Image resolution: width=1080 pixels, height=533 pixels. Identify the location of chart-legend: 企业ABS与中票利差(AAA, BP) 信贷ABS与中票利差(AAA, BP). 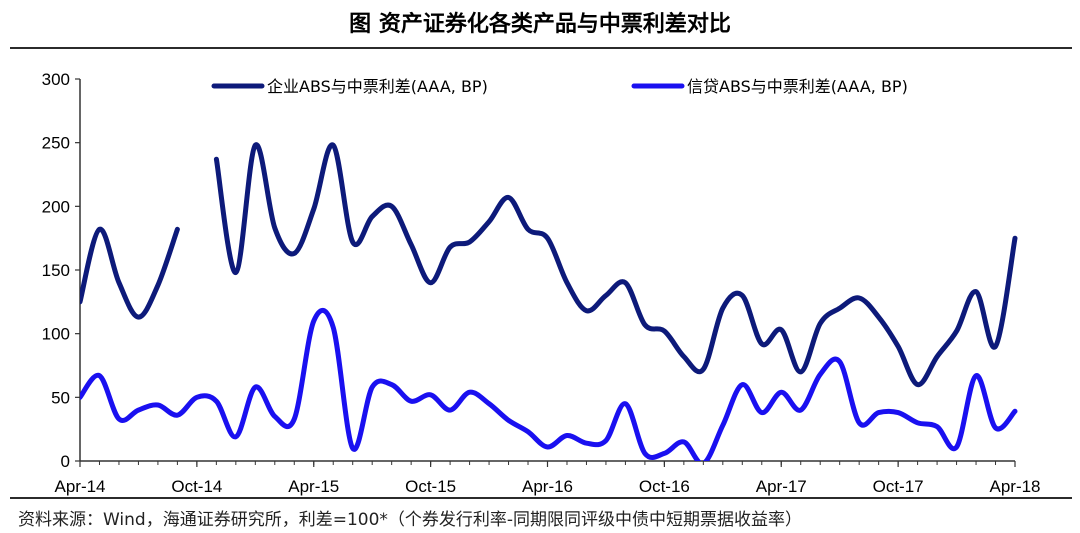
(559, 86).